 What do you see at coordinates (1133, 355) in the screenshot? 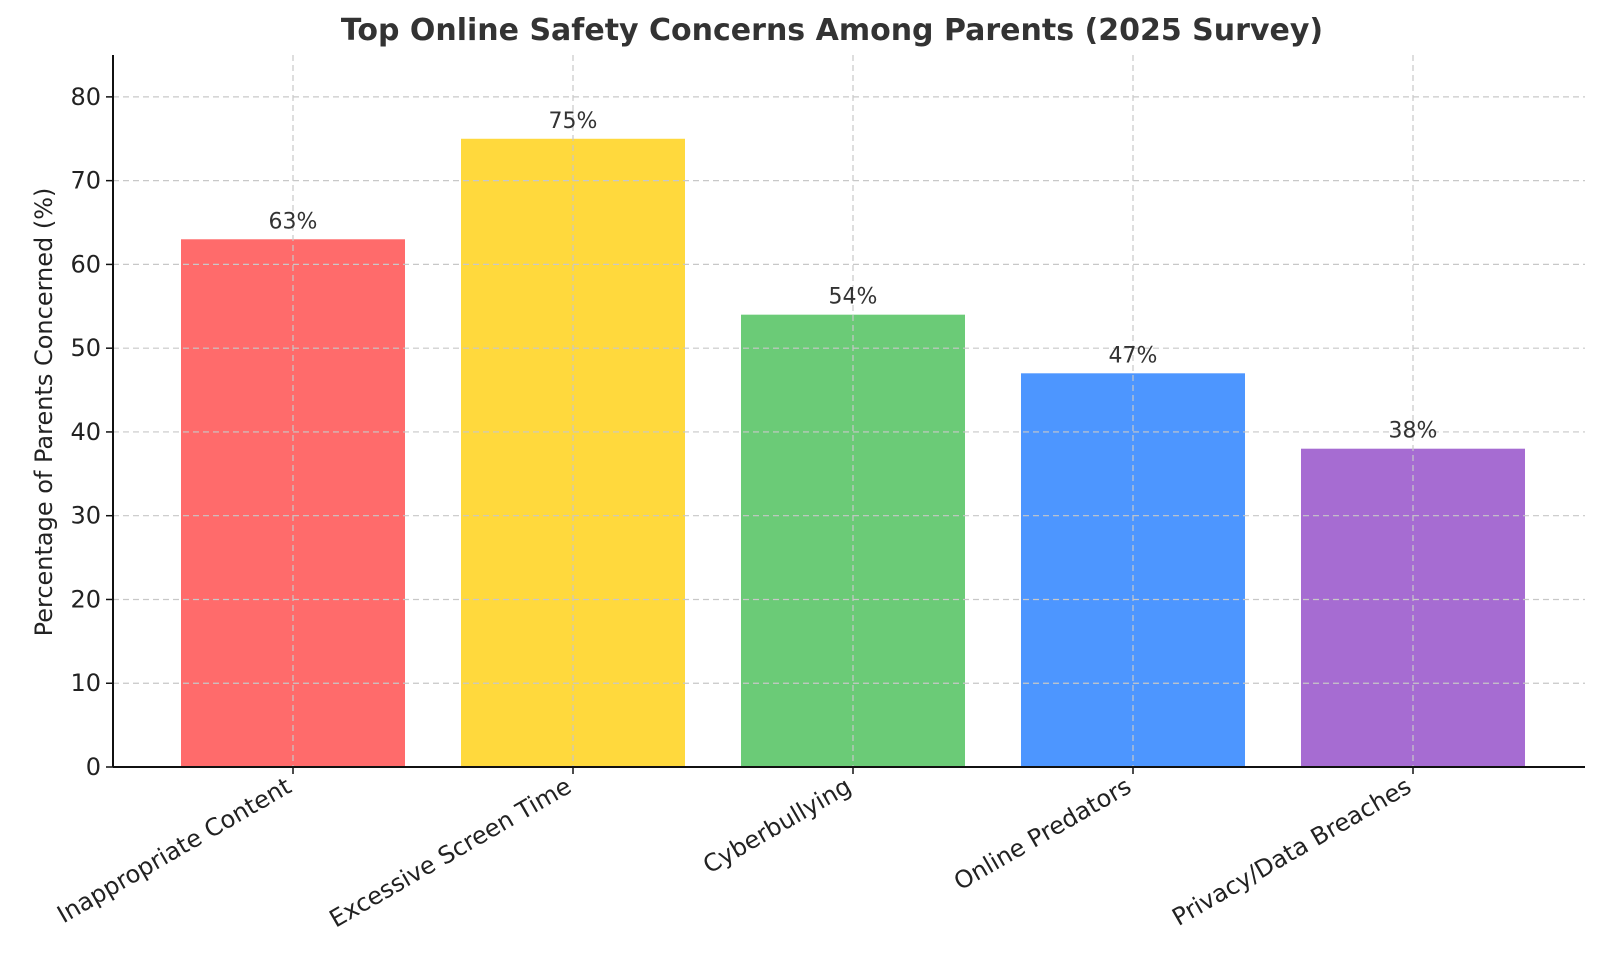
I see `bar-value-label: 47%` at bounding box center [1133, 355].